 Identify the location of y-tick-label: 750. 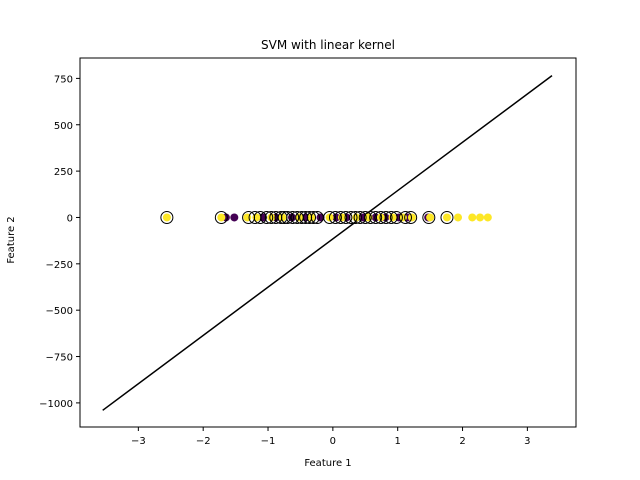
(63, 79).